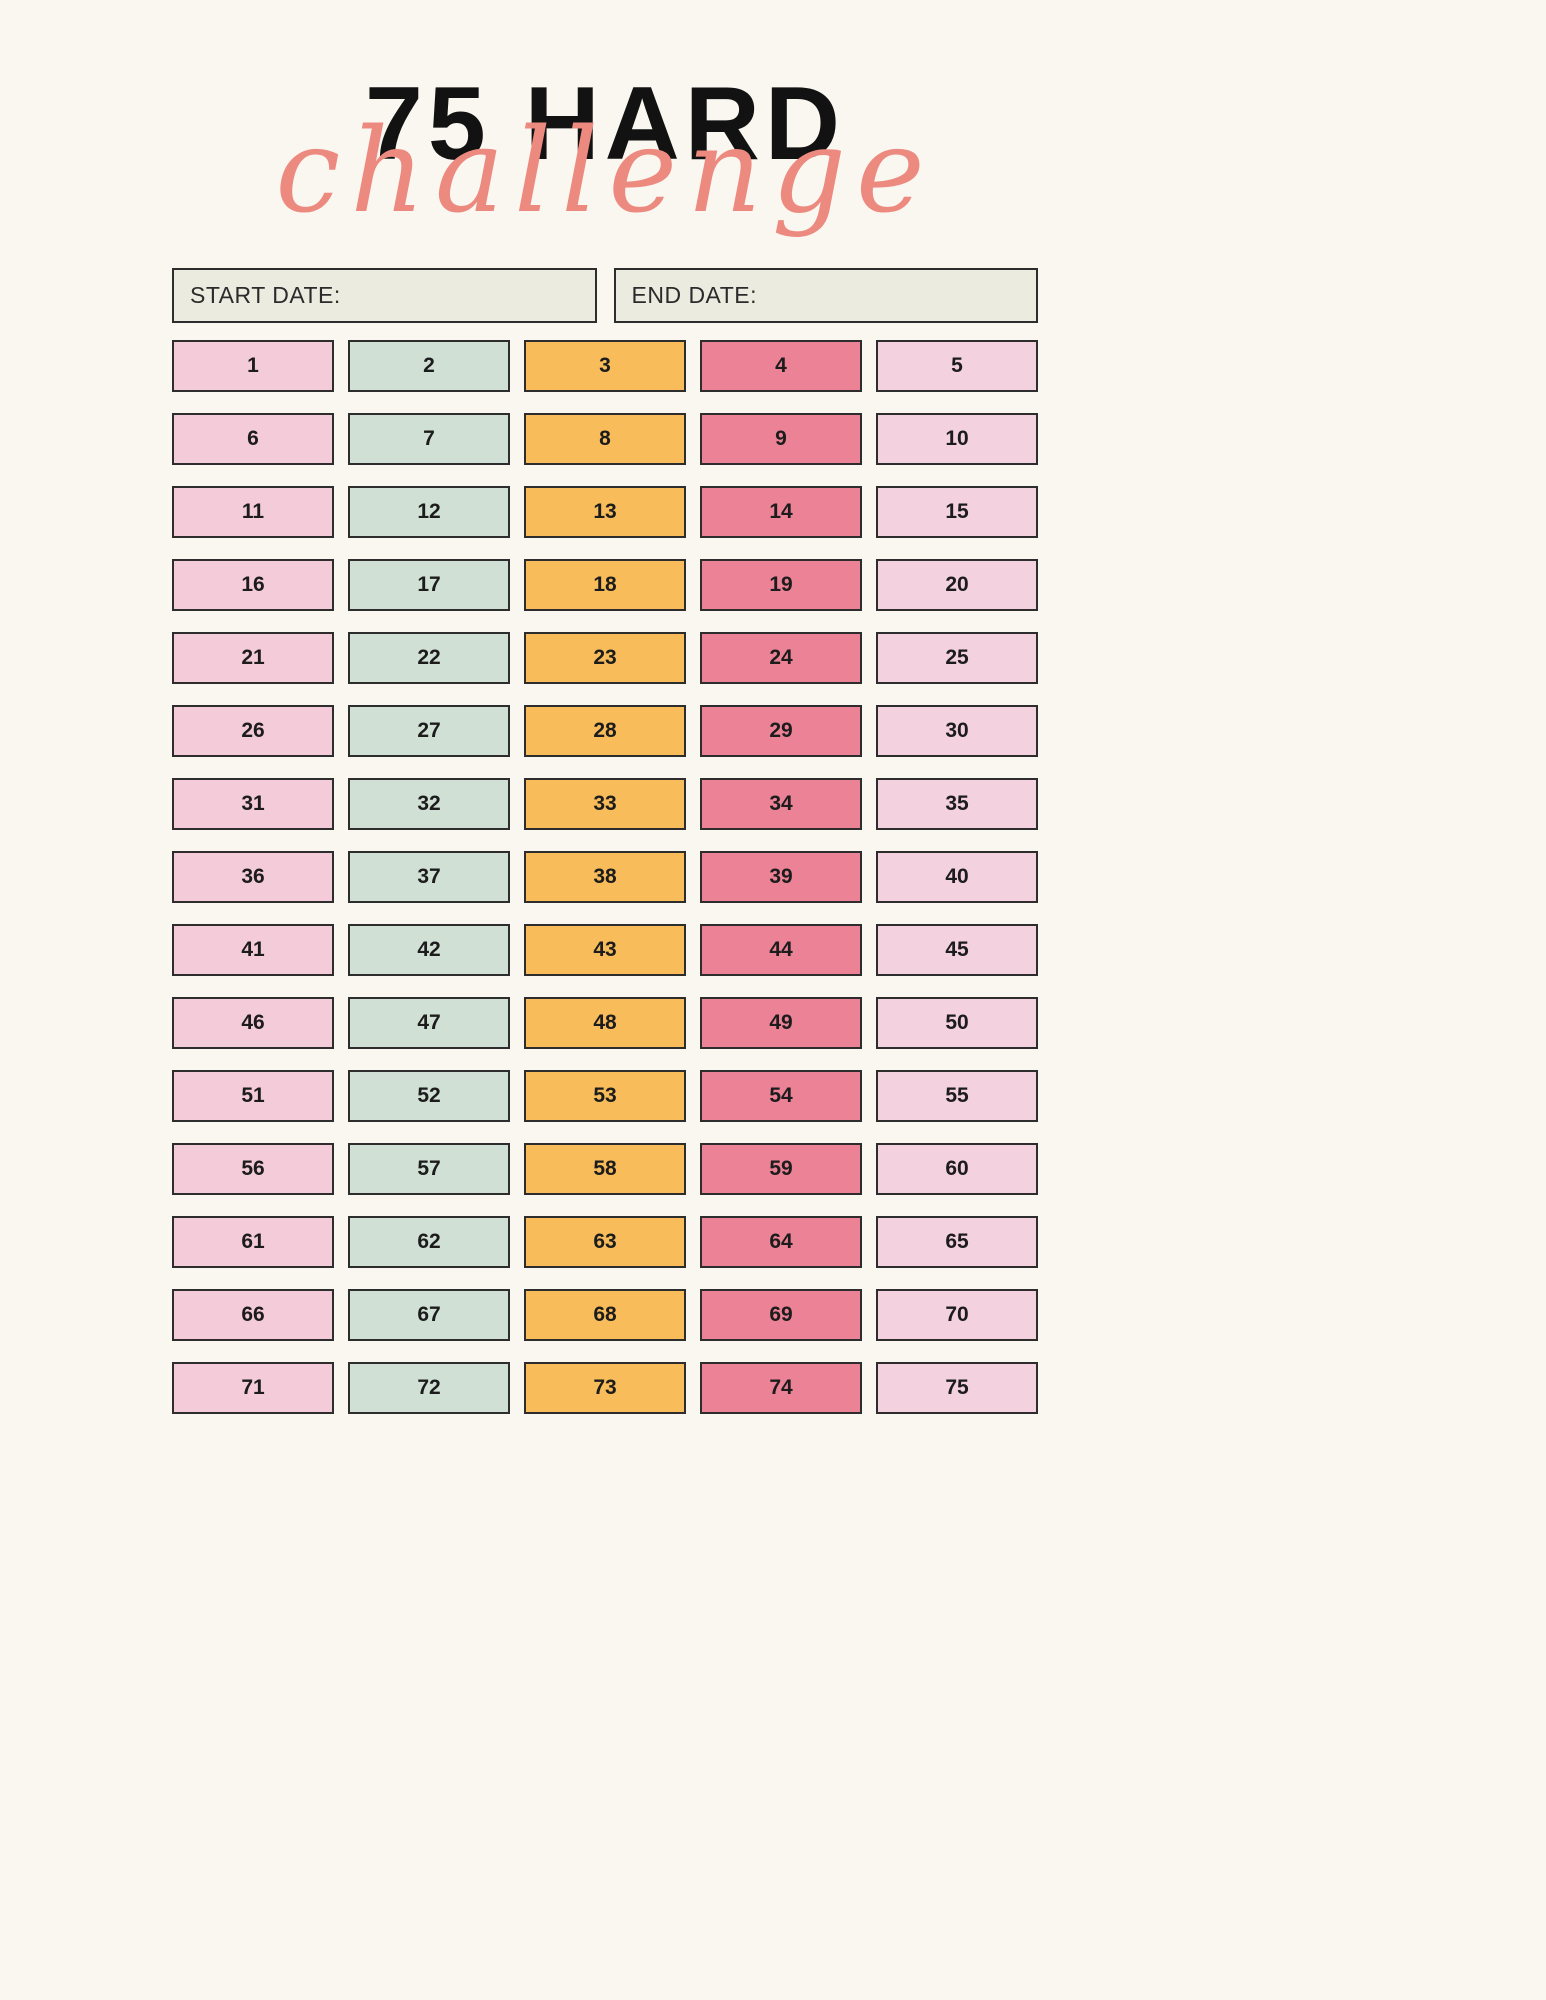 Image resolution: width=1546 pixels, height=2000 pixels. What do you see at coordinates (781, 1387) in the screenshot?
I see `day-cell-74: 74` at bounding box center [781, 1387].